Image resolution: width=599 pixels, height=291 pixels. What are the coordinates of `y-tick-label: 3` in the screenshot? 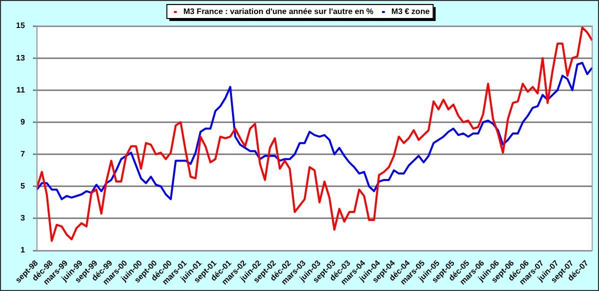 It's located at (23, 218).